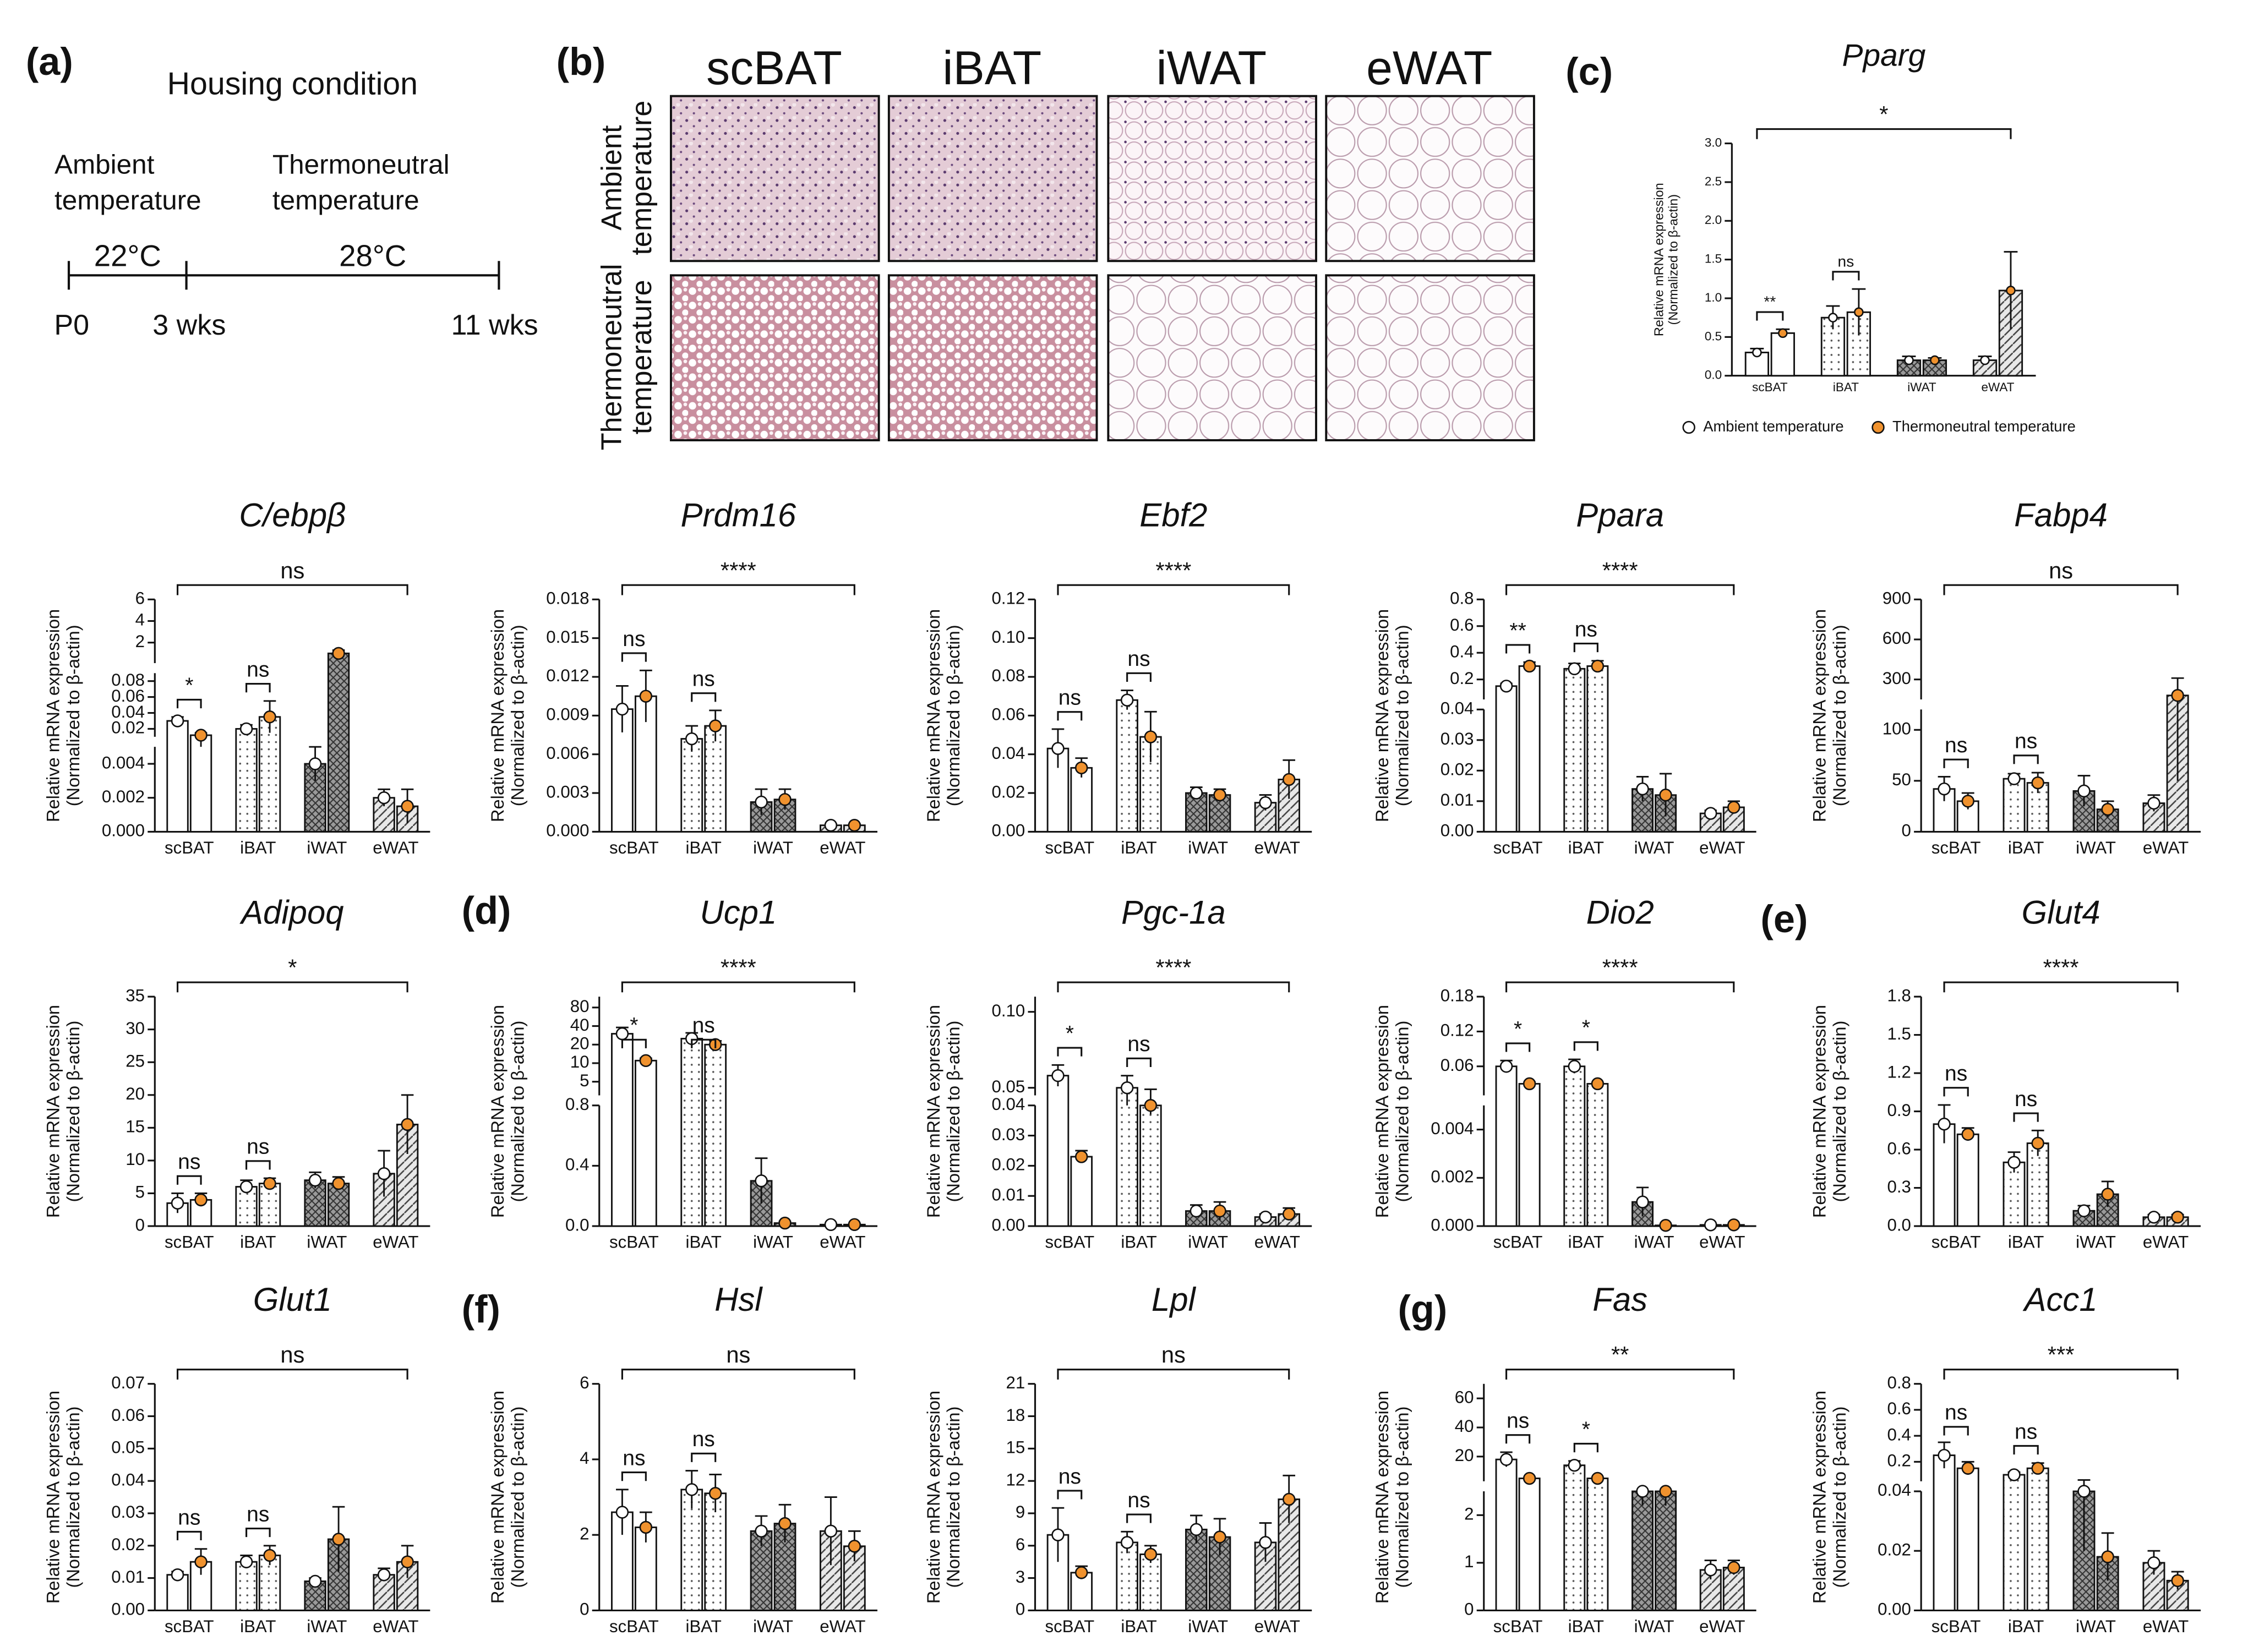 The width and height of the screenshot is (2248, 1652). Describe the element at coordinates (1620, 912) in the screenshot. I see `chart-title: Dio2` at that location.